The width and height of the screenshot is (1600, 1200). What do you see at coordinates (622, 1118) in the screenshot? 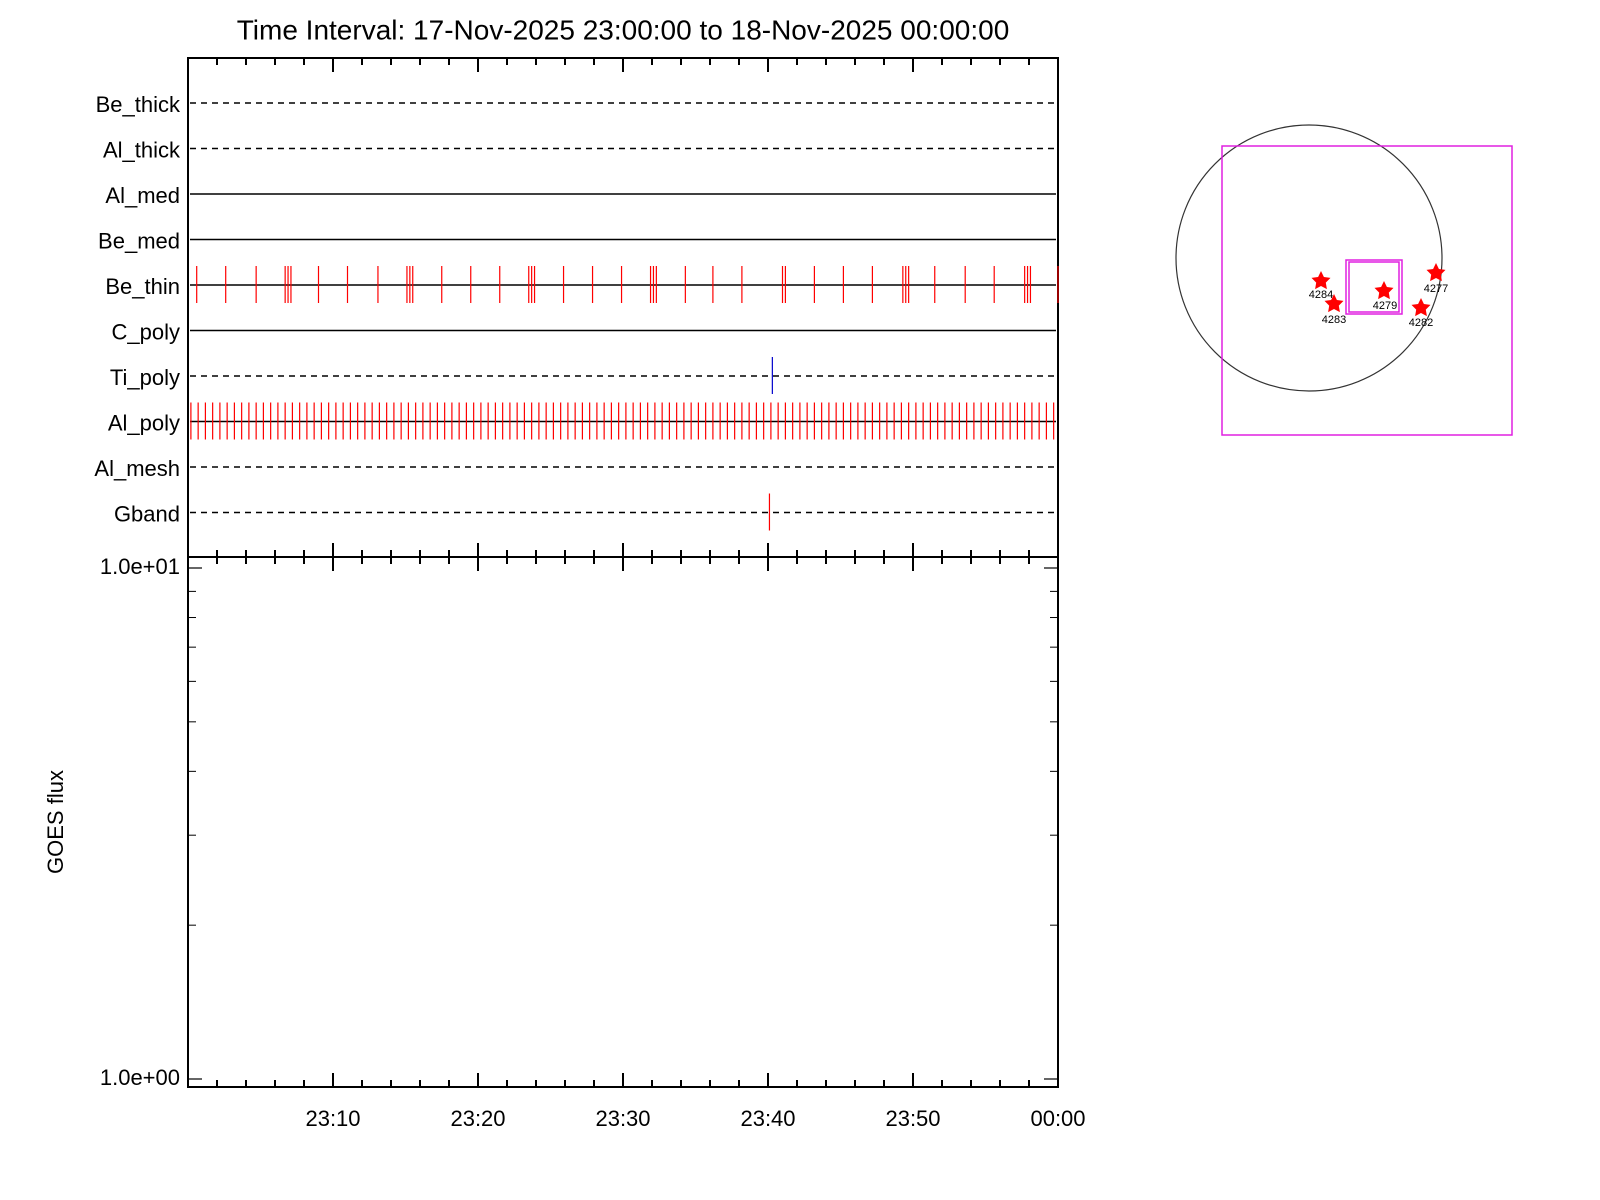
I see `x-tick-label: 23:30` at bounding box center [622, 1118].